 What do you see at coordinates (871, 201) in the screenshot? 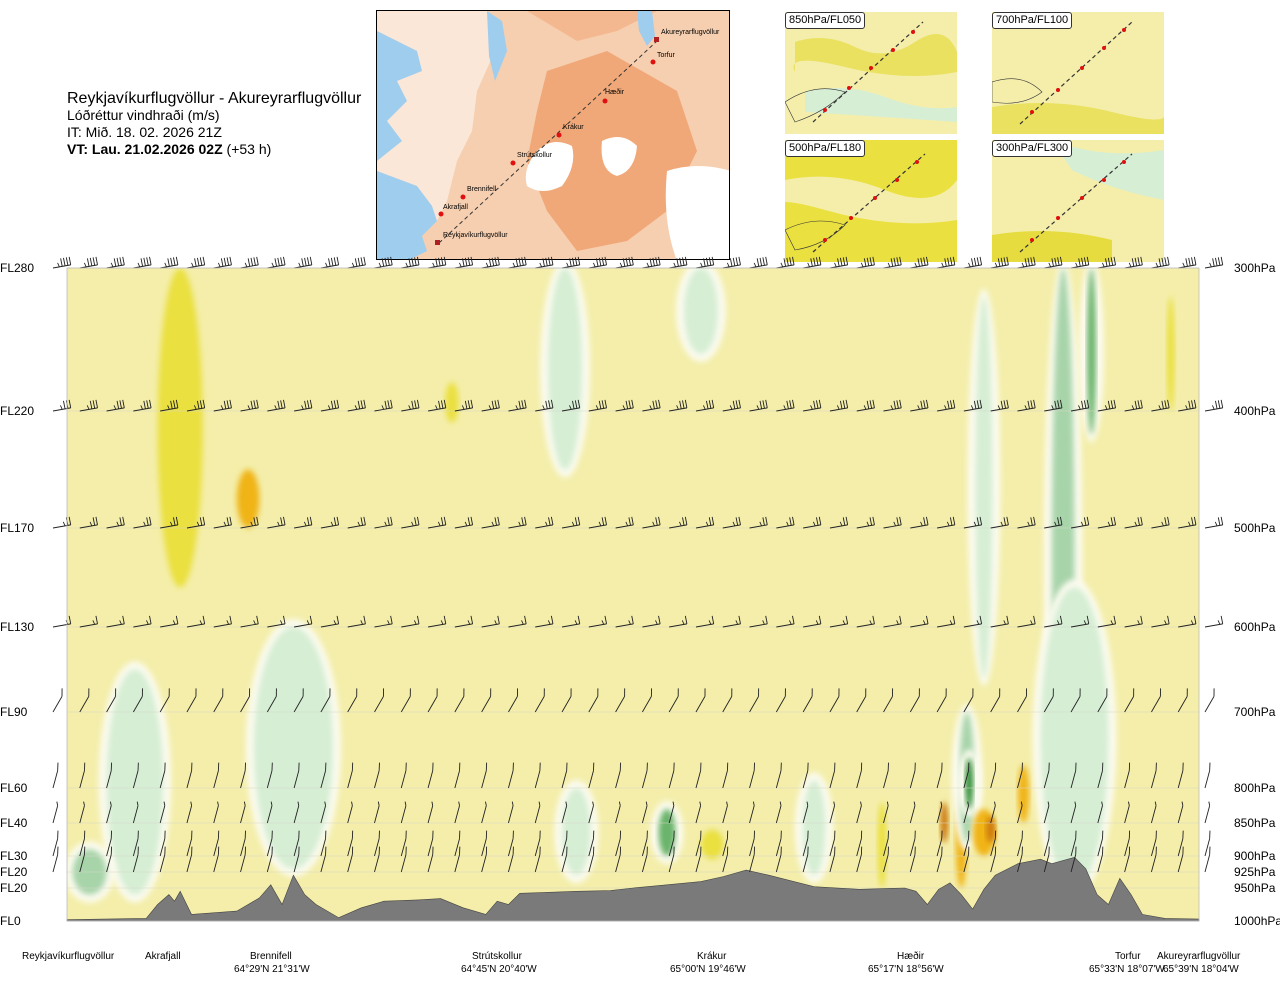
I see `inset-500hpa: 500hPa/FL180` at bounding box center [871, 201].